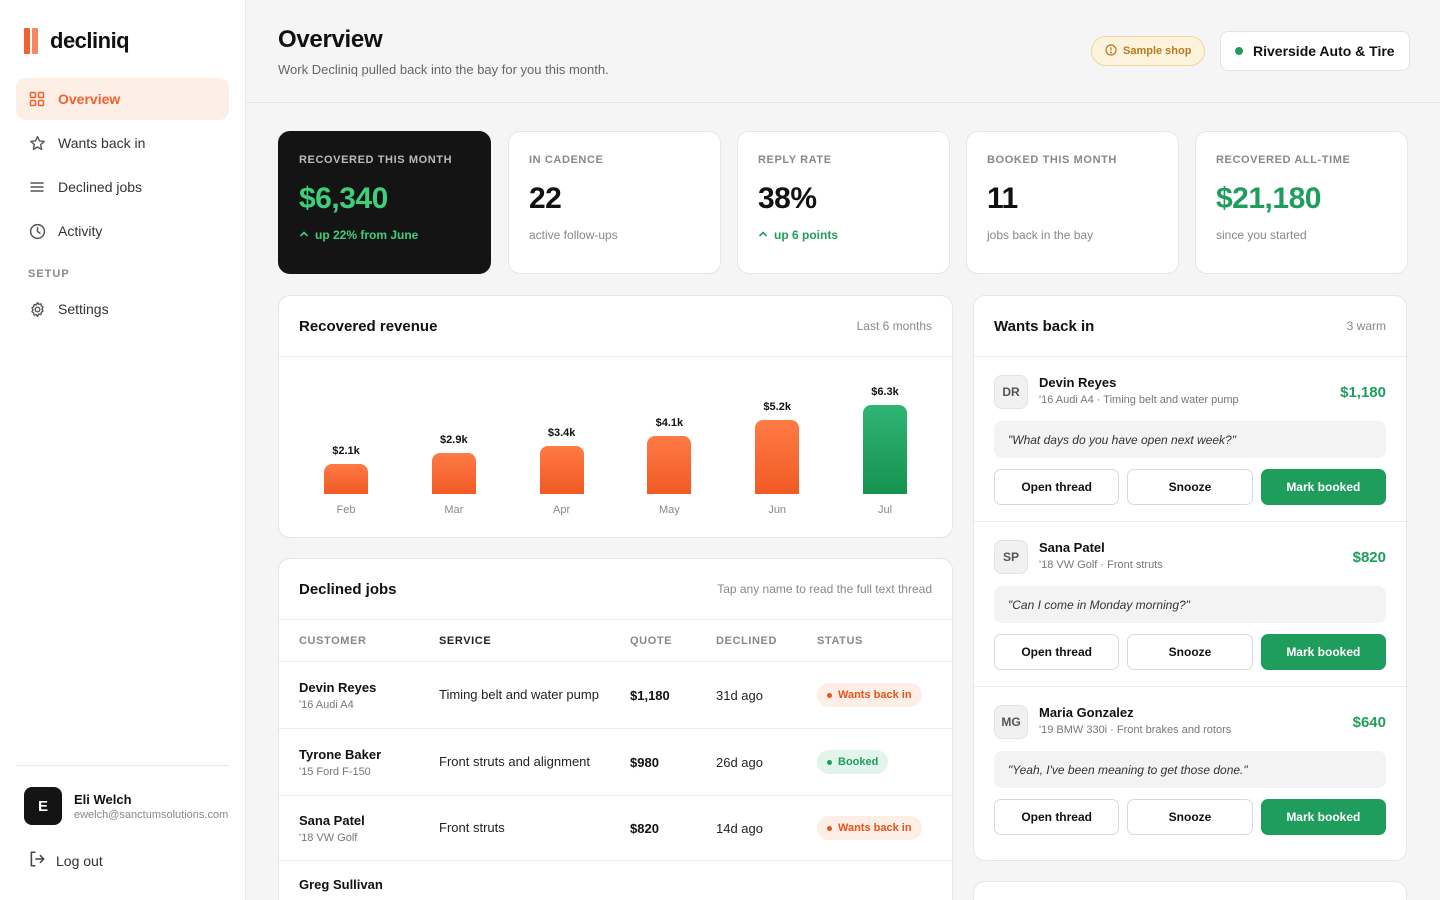 The height and width of the screenshot is (900, 1440). Describe the element at coordinates (1011, 557) in the screenshot. I see `initials-avatar: SP` at that location.